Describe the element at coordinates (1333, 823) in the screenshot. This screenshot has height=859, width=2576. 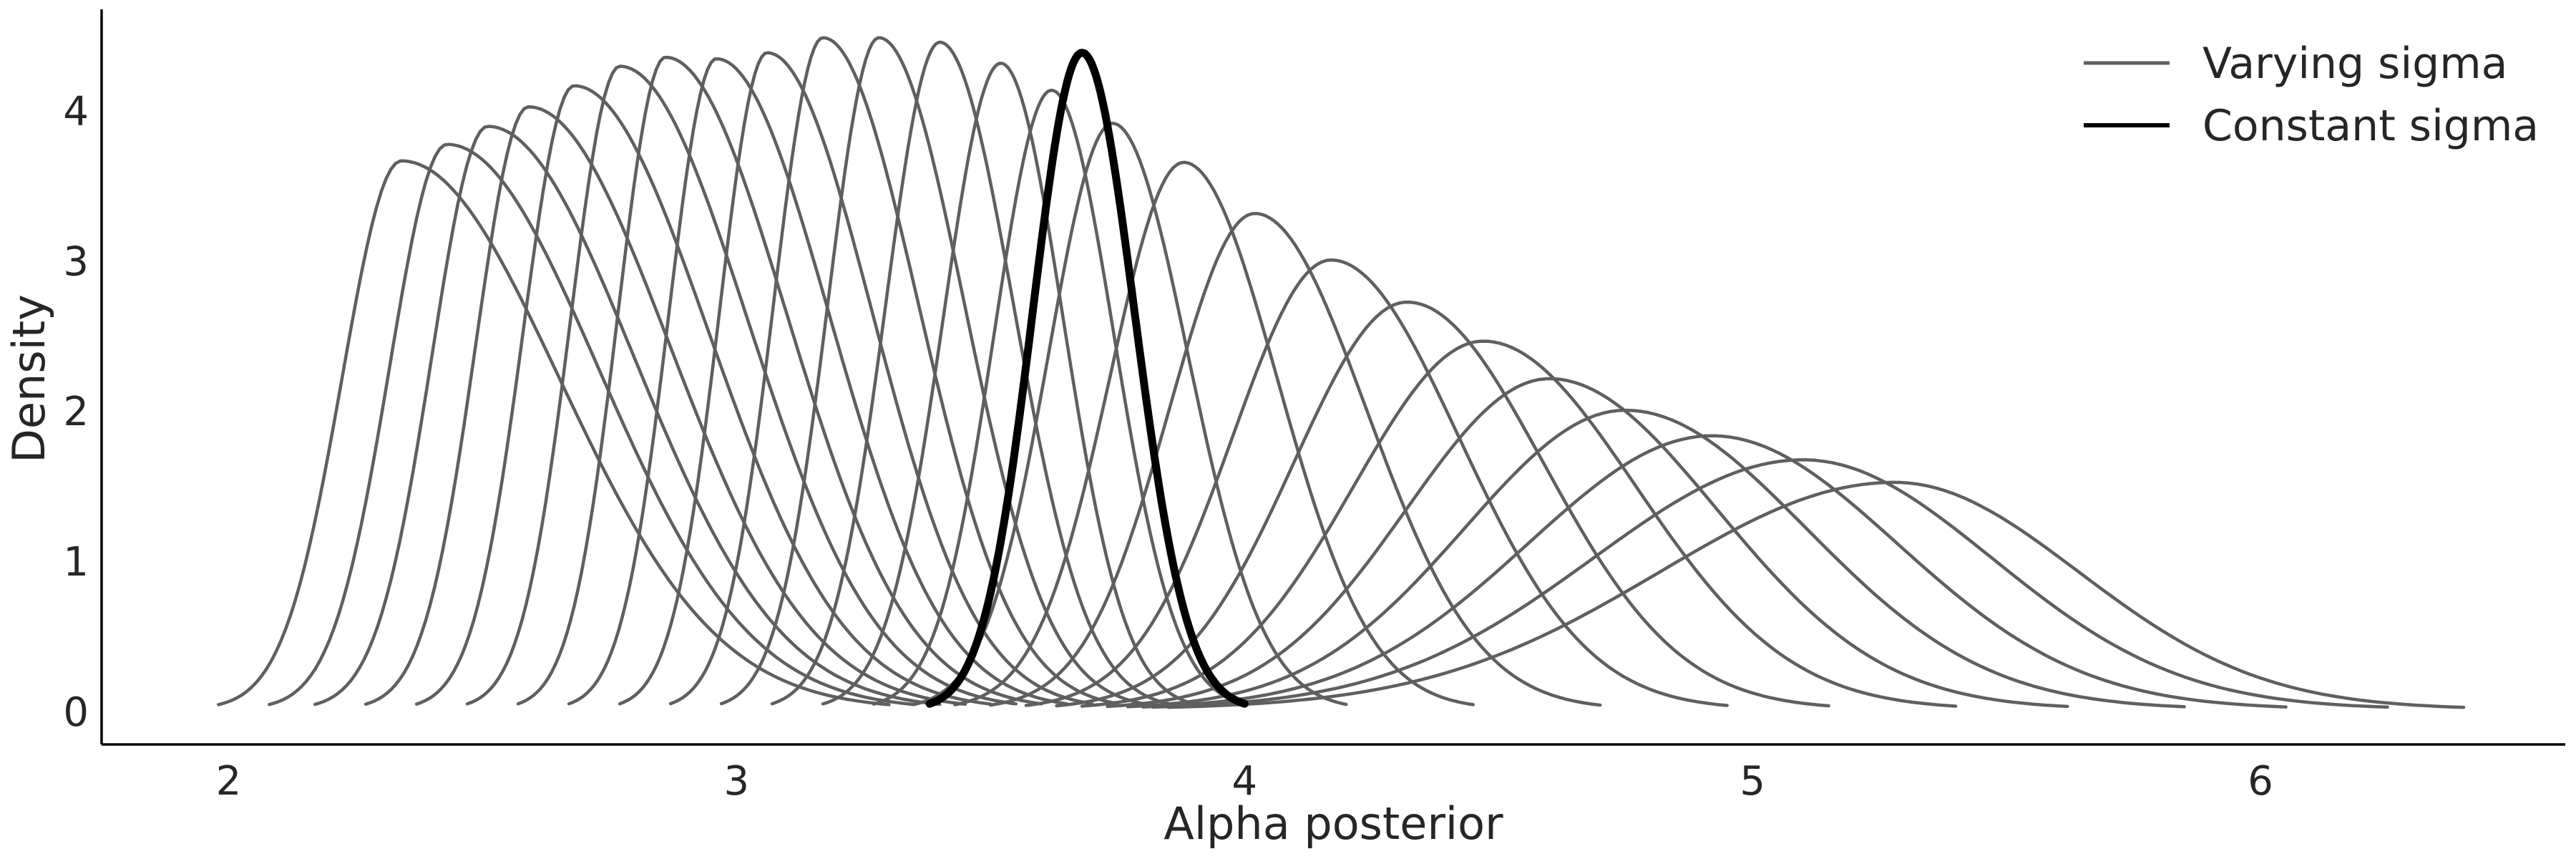
I see `x-axis-label: Alpha posterior` at that location.